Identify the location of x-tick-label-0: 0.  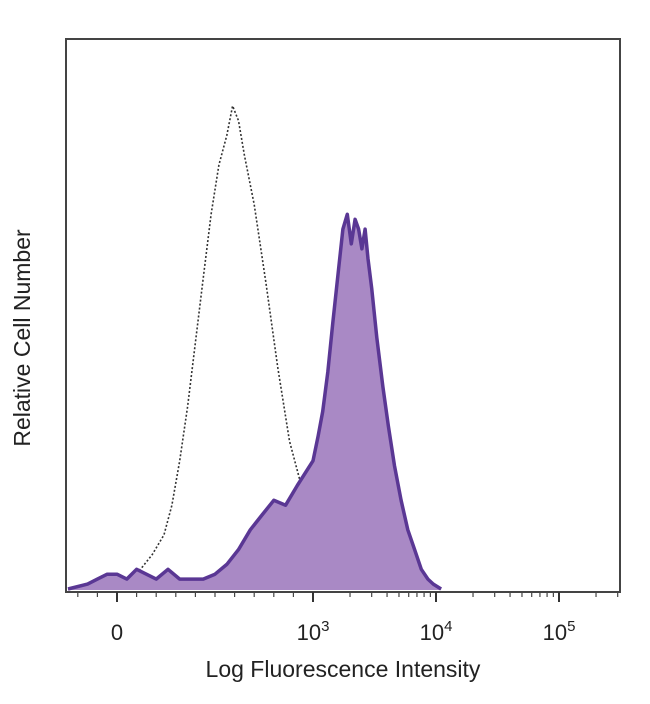
(117, 632).